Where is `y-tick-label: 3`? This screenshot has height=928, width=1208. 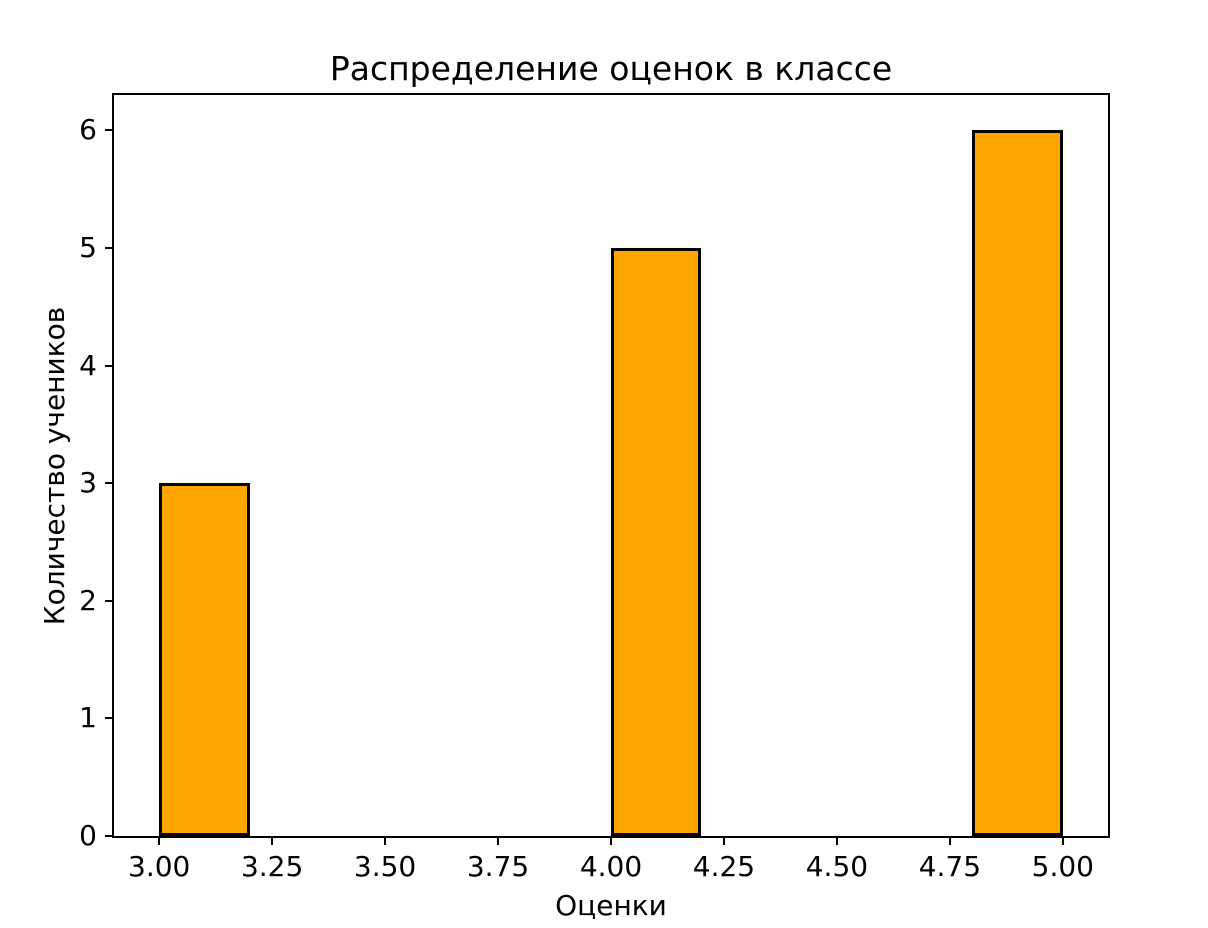 y-tick-label: 3 is located at coordinates (88, 483).